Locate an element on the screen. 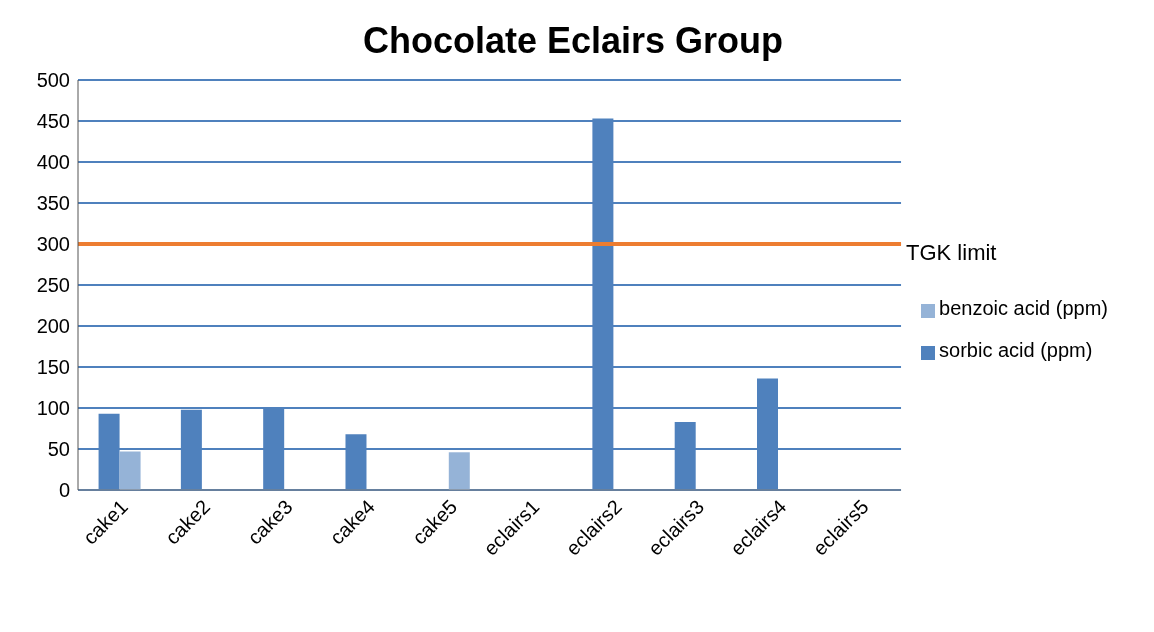 Image resolution: width=1154 pixels, height=632 pixels. y-tick-label: 350 is located at coordinates (53, 203).